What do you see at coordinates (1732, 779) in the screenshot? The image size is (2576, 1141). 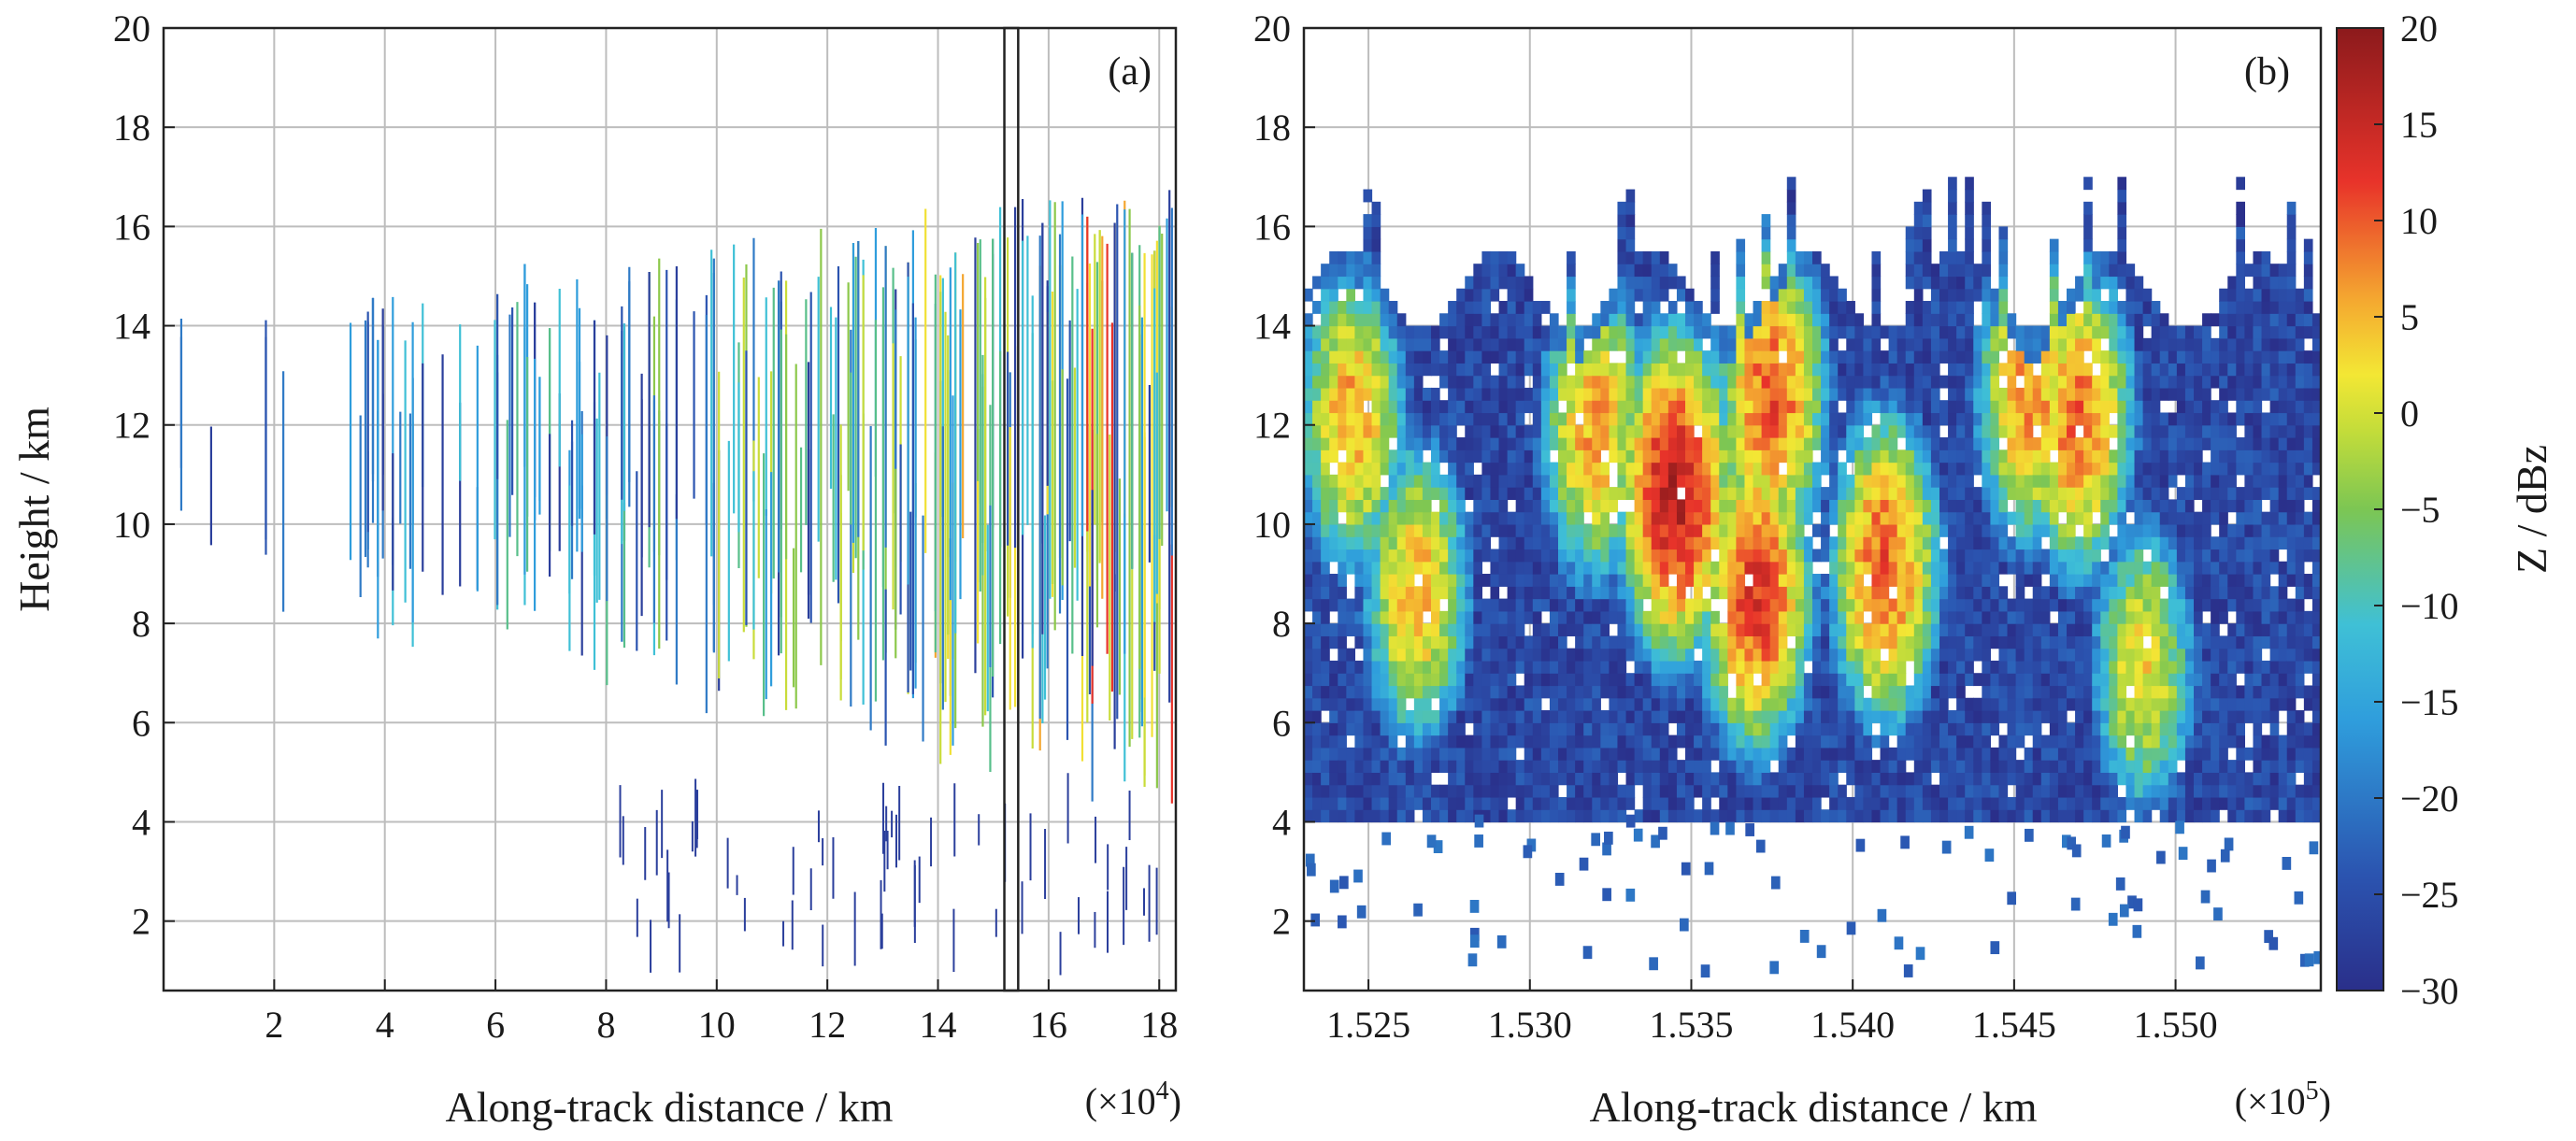 I see `panel-b-cell-2092` at bounding box center [1732, 779].